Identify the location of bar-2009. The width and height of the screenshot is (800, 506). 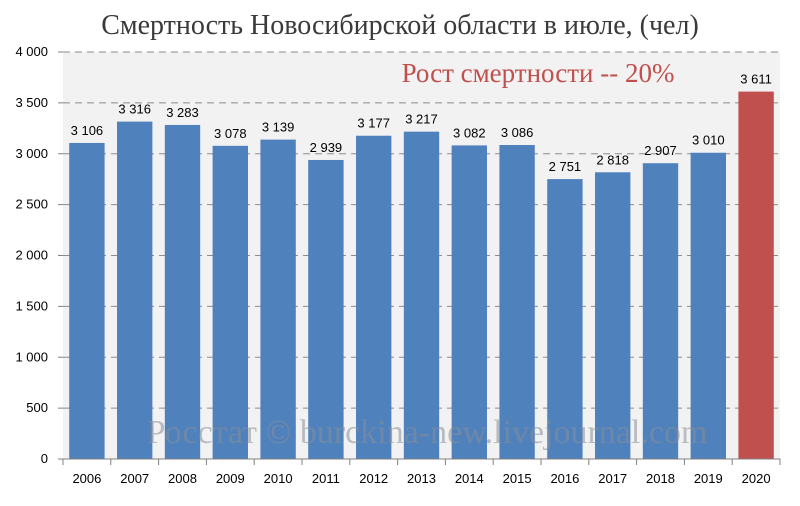
(230, 302).